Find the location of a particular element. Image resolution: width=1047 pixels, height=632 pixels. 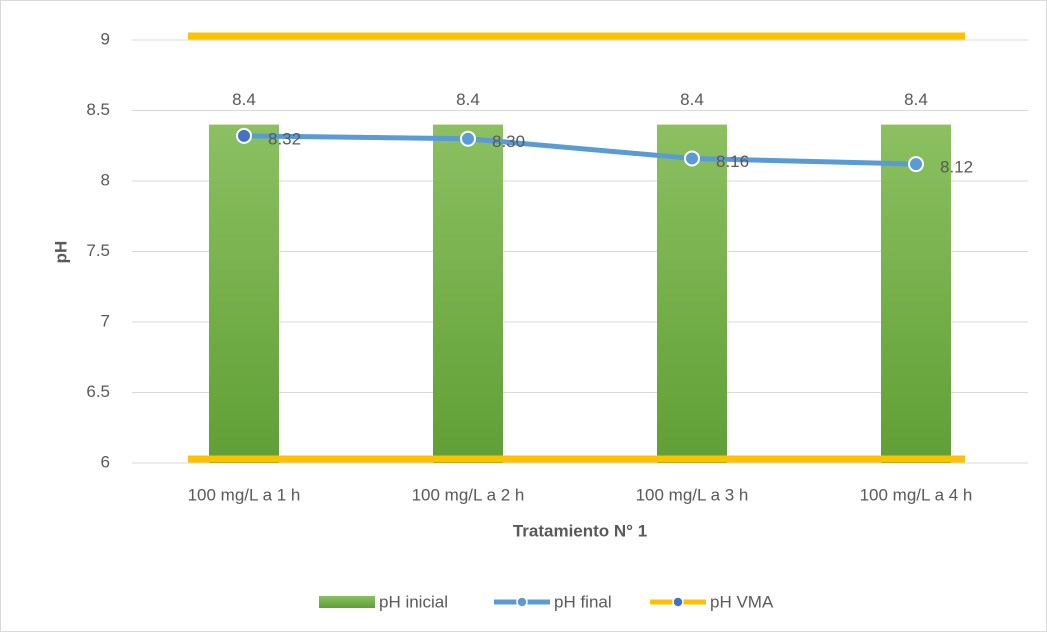

line-value-label: 8.16 is located at coordinates (732, 161).